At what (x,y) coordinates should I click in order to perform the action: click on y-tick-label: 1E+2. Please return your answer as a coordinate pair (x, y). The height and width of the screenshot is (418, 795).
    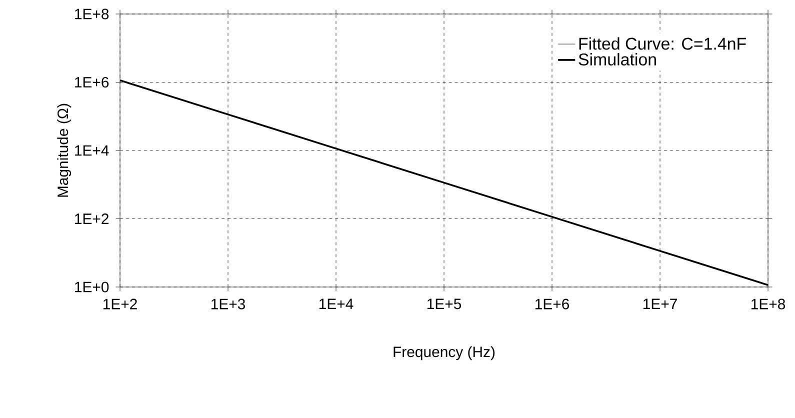
    Looking at the image, I should click on (91, 219).